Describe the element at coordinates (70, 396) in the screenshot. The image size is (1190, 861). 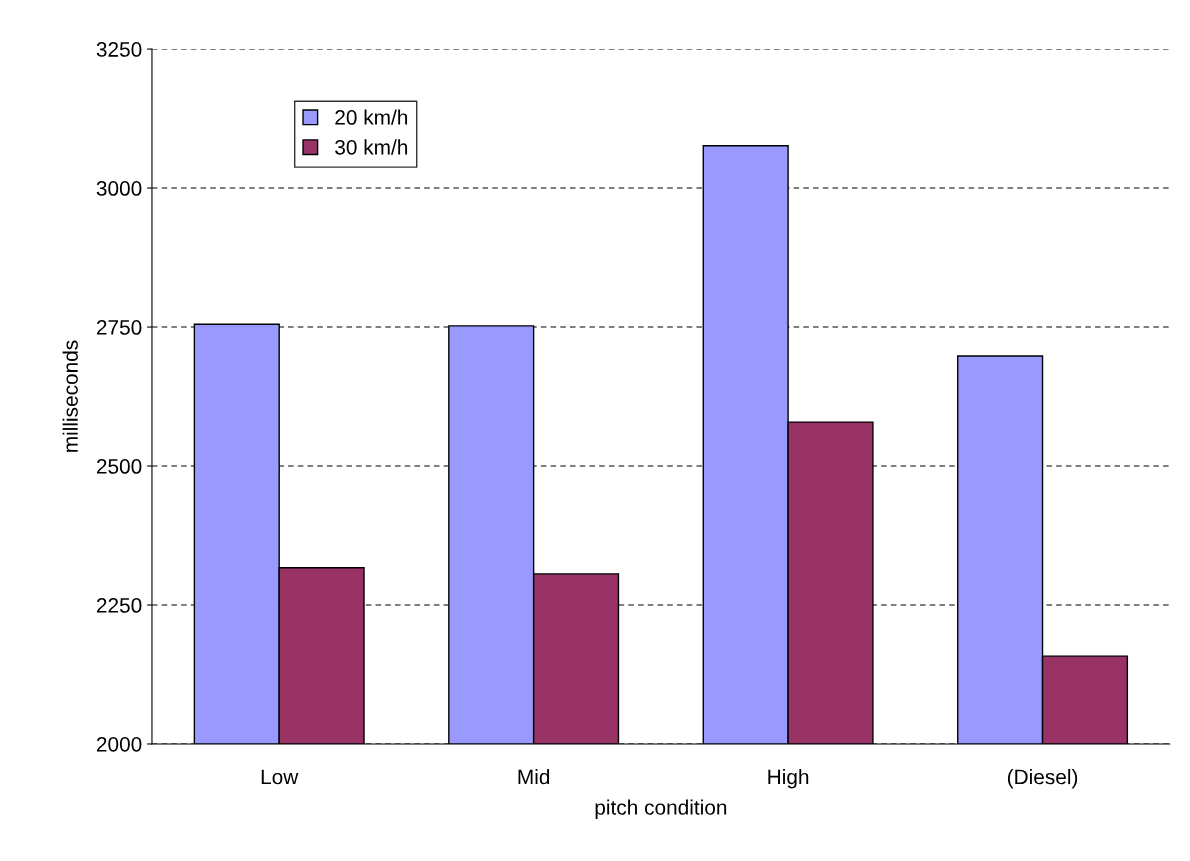
I see `y-axis-title: milliseconds` at that location.